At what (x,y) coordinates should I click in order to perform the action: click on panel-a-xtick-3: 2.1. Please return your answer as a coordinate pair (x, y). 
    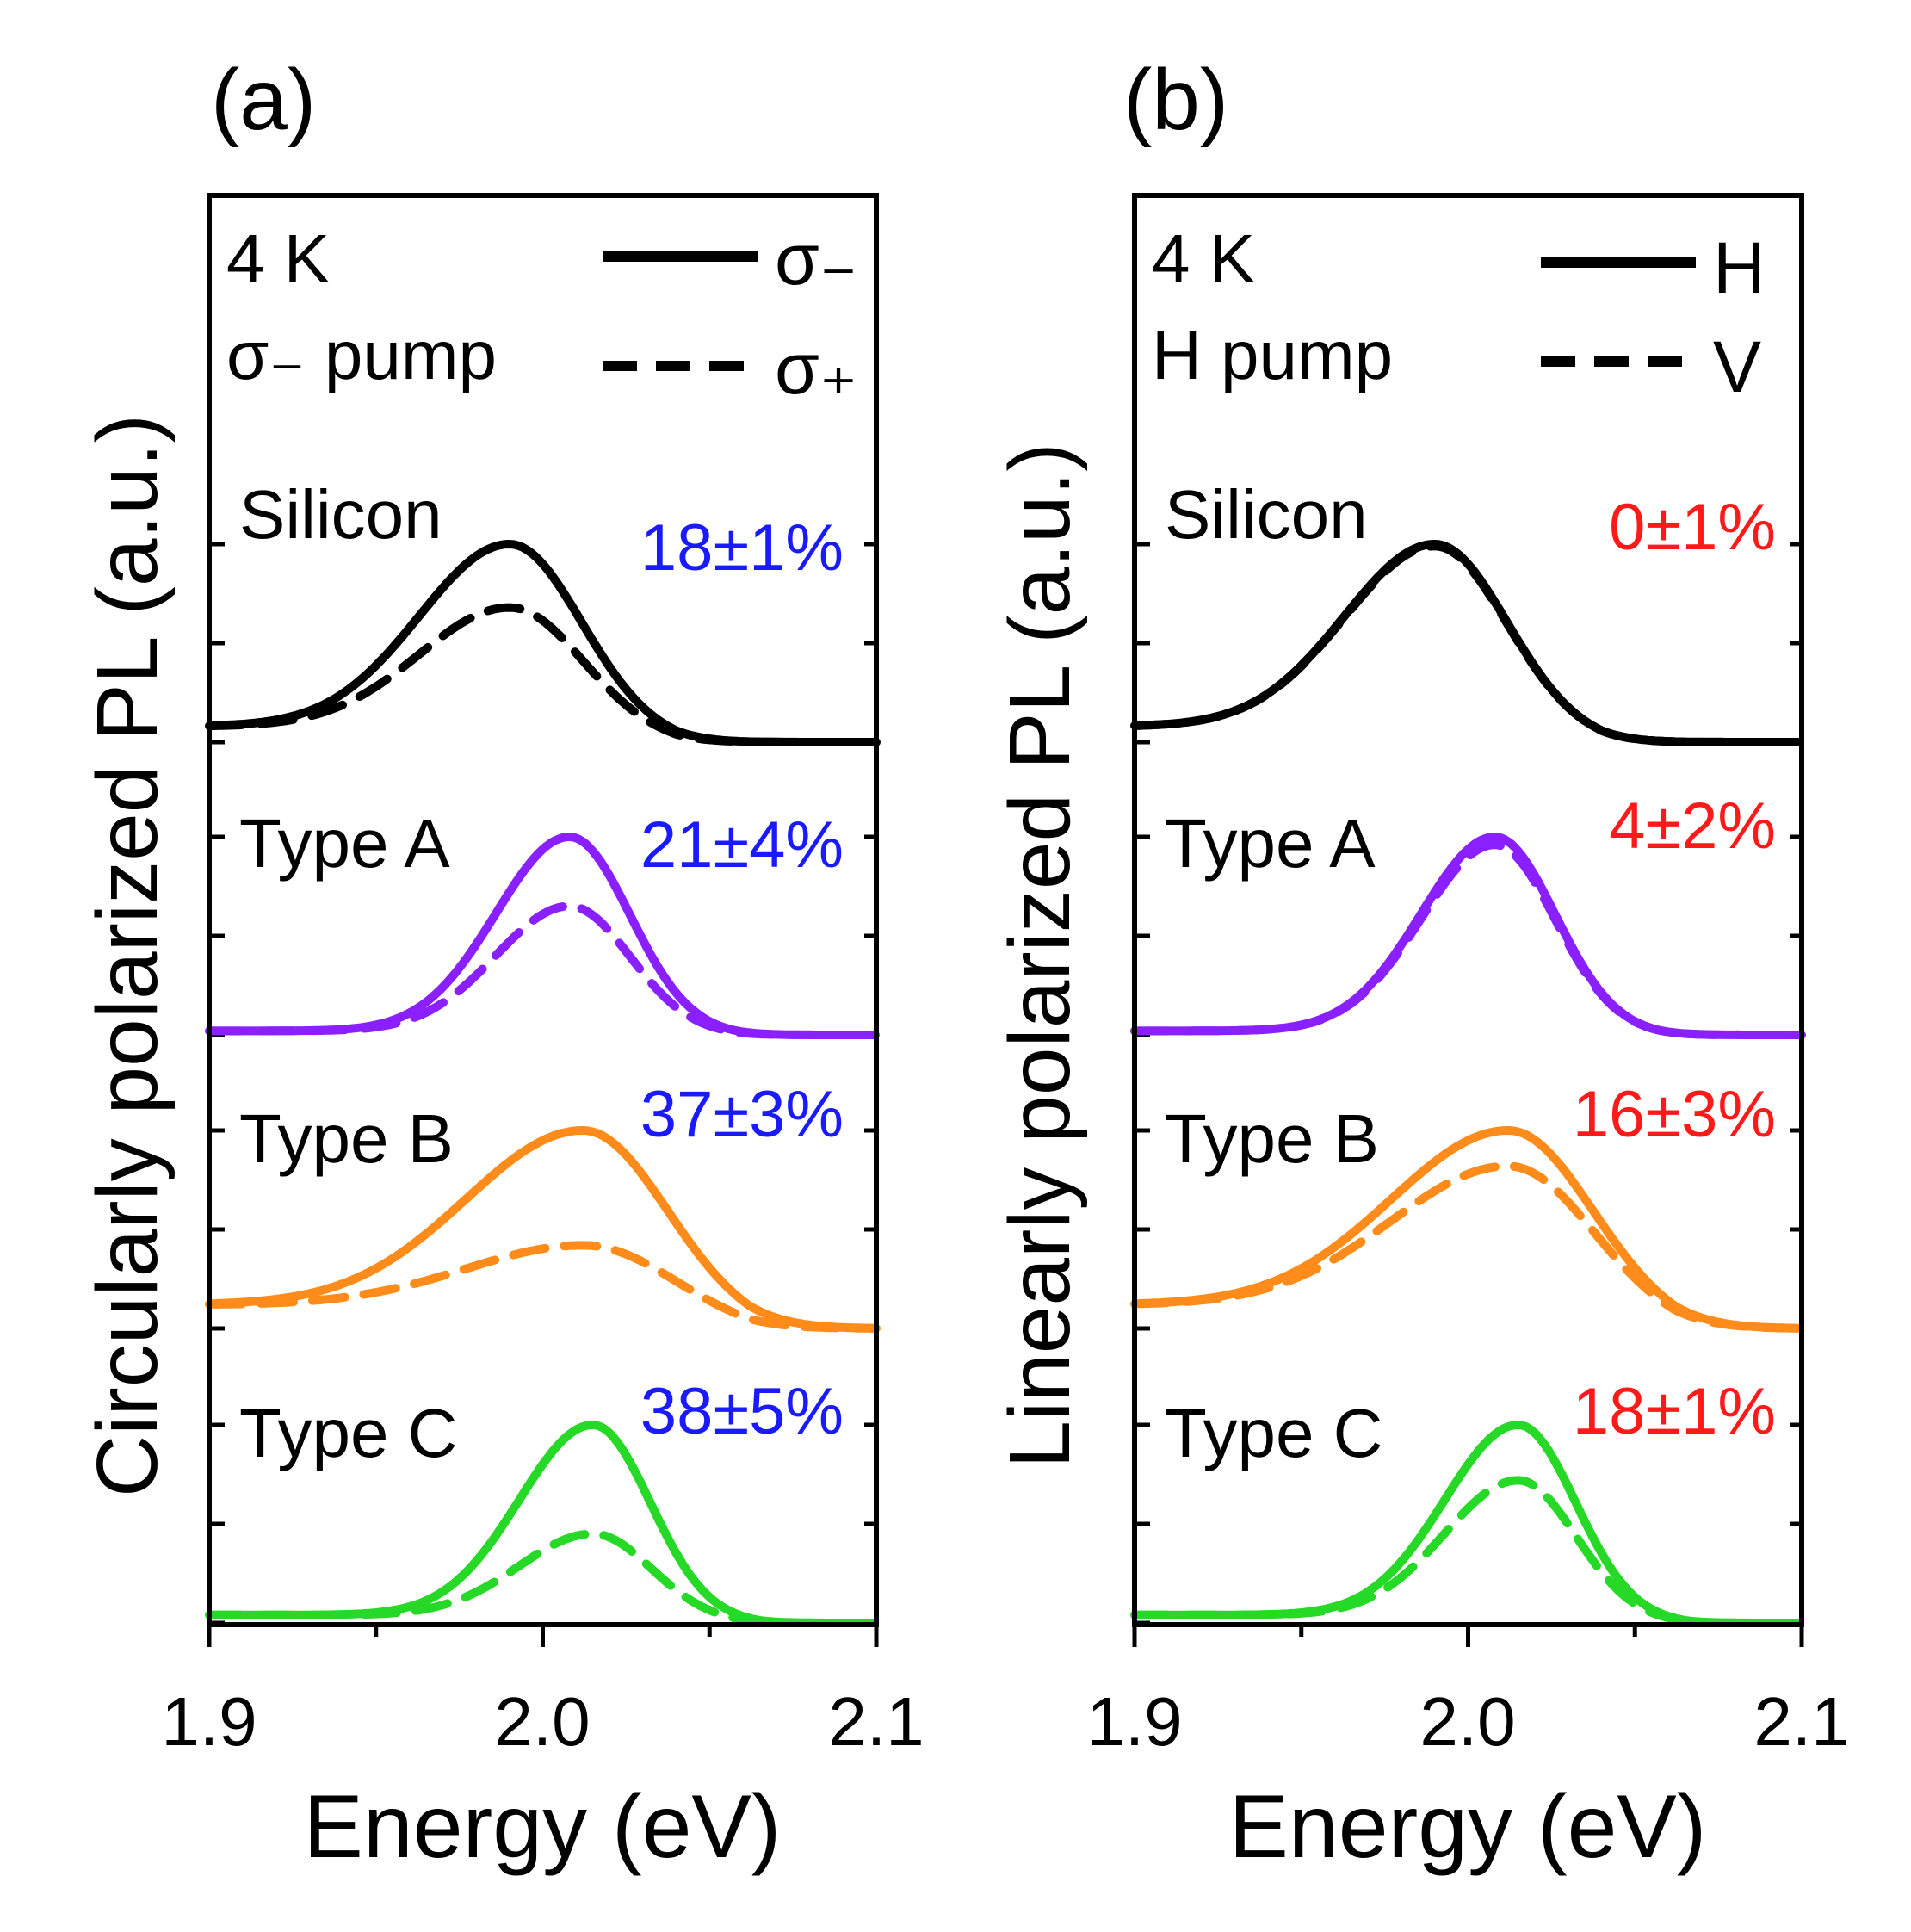
    Looking at the image, I should click on (876, 1722).